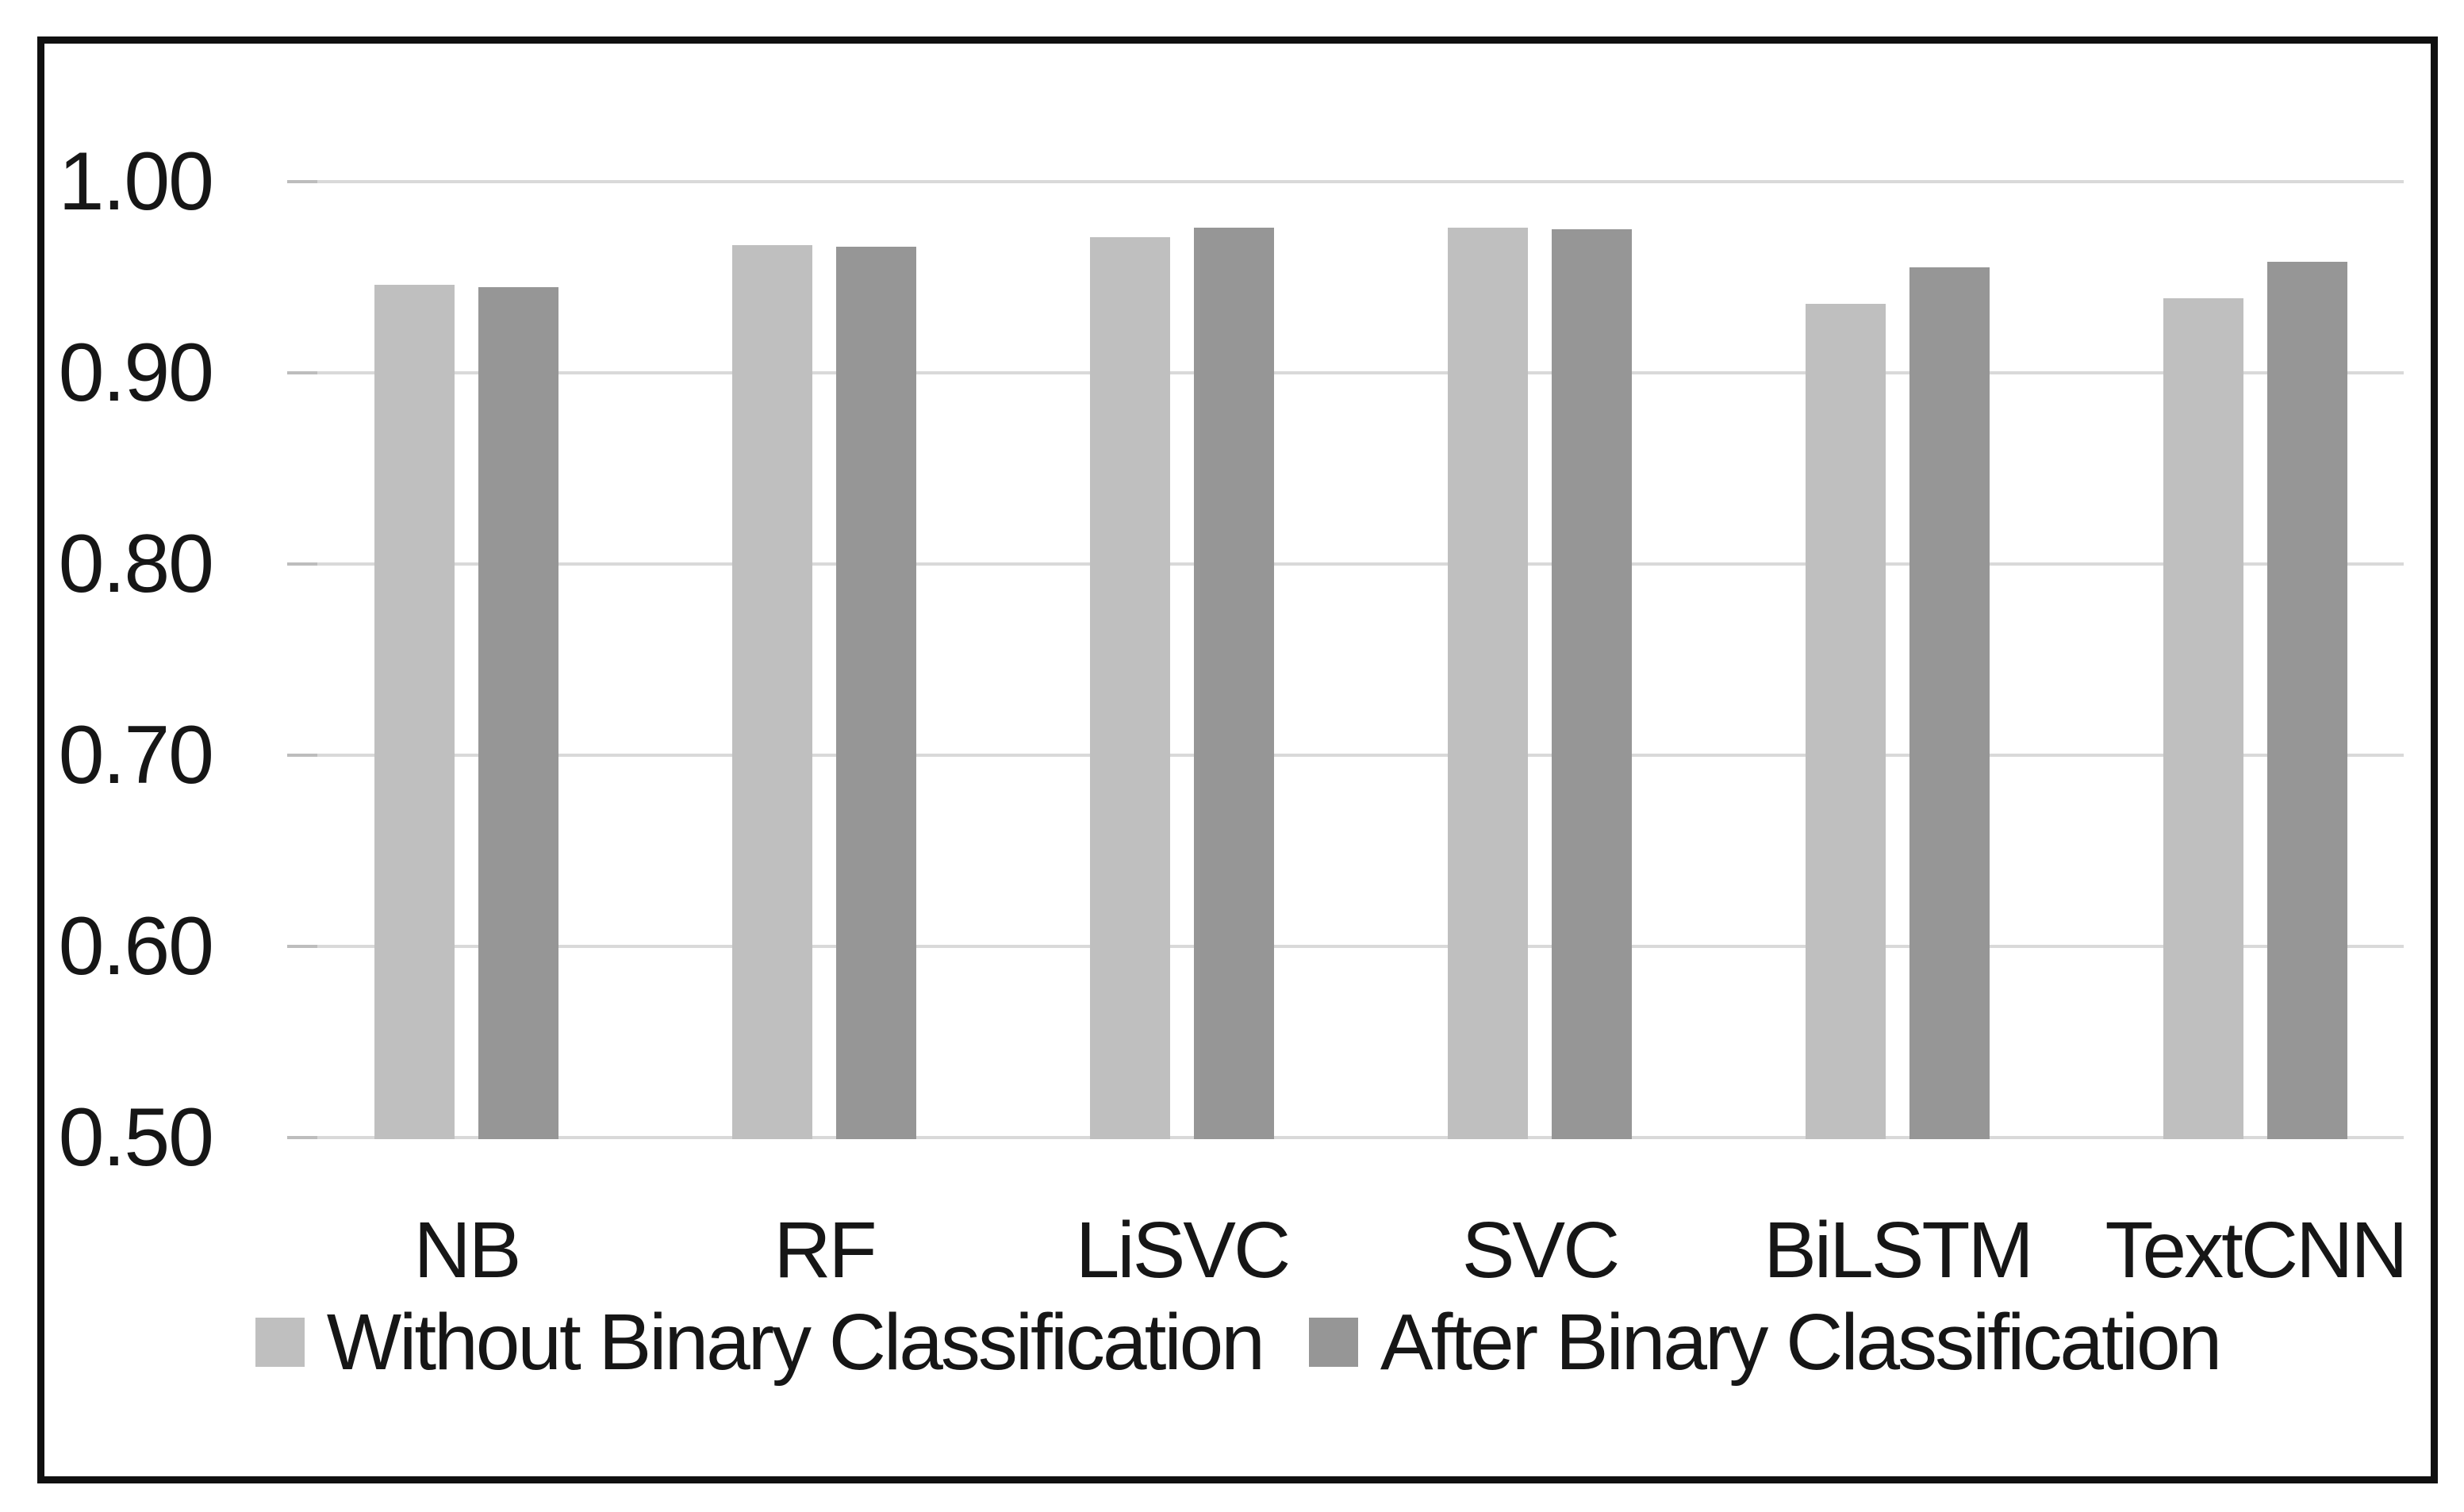 The height and width of the screenshot is (1512, 2464). I want to click on legend-swatch-without-icon, so click(280, 1343).